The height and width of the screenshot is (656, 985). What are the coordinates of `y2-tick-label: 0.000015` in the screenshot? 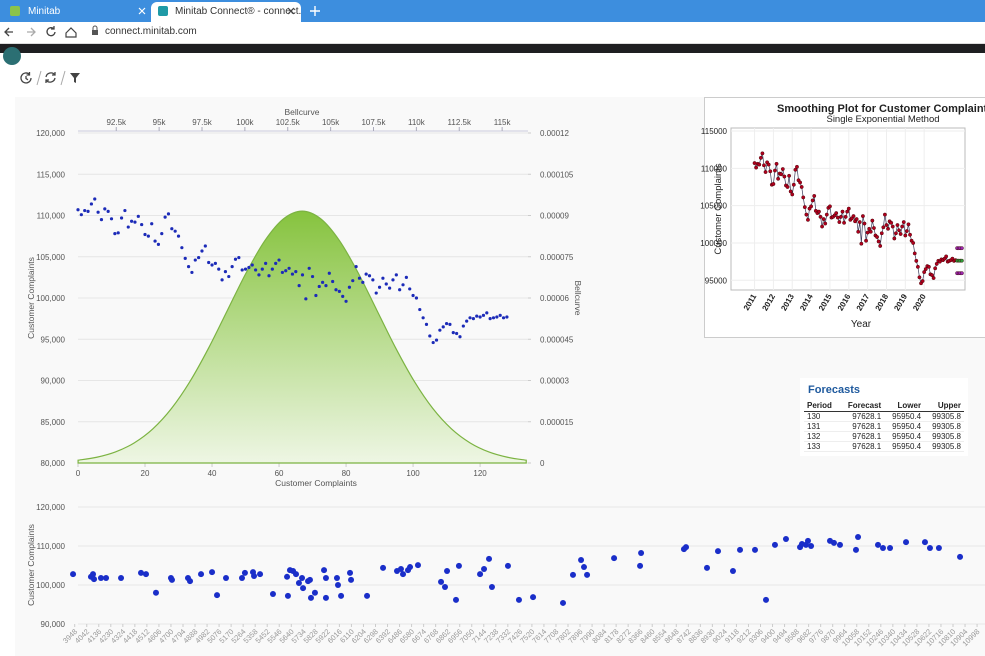 It's located at (557, 422).